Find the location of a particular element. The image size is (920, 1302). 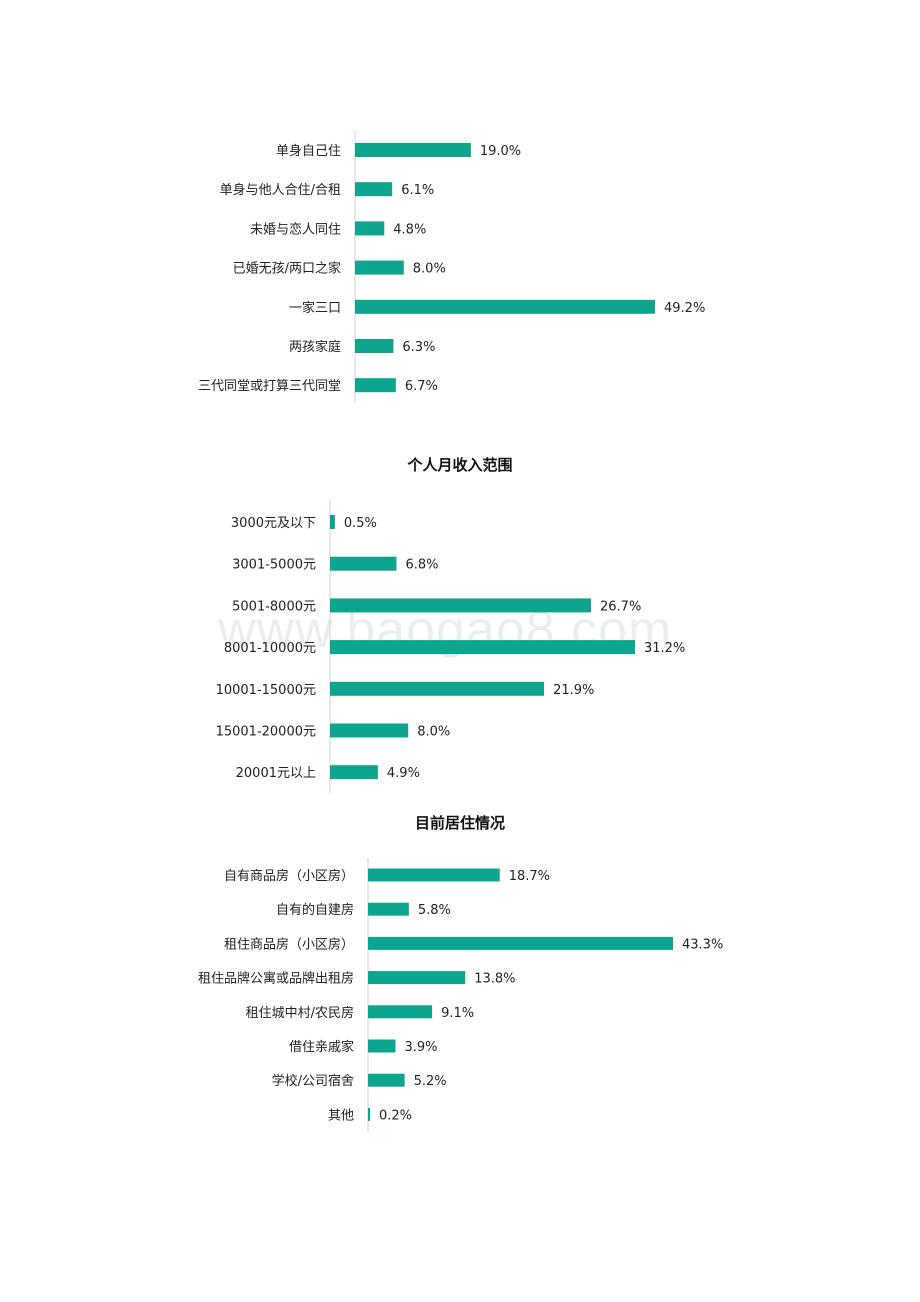

value-label: 49.2% is located at coordinates (684, 308).